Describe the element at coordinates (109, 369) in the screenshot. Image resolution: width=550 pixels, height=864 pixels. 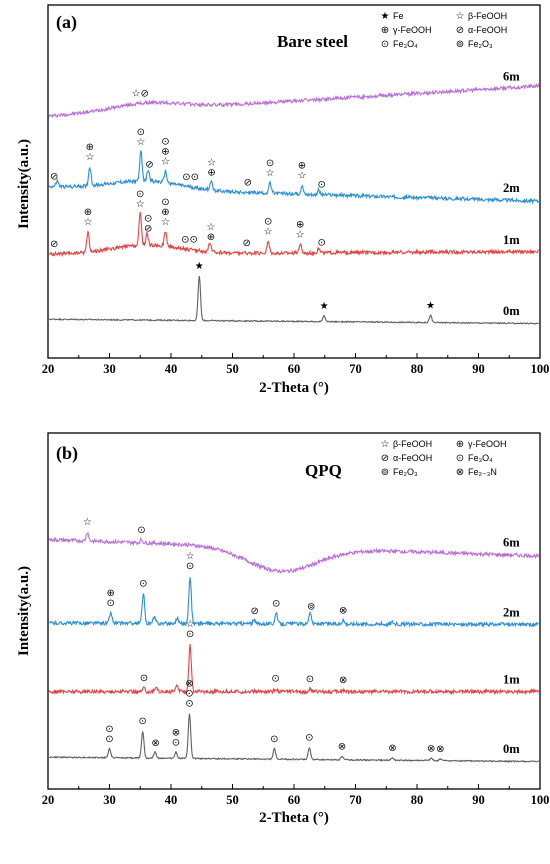
I see `x-tick-label: 30` at that location.